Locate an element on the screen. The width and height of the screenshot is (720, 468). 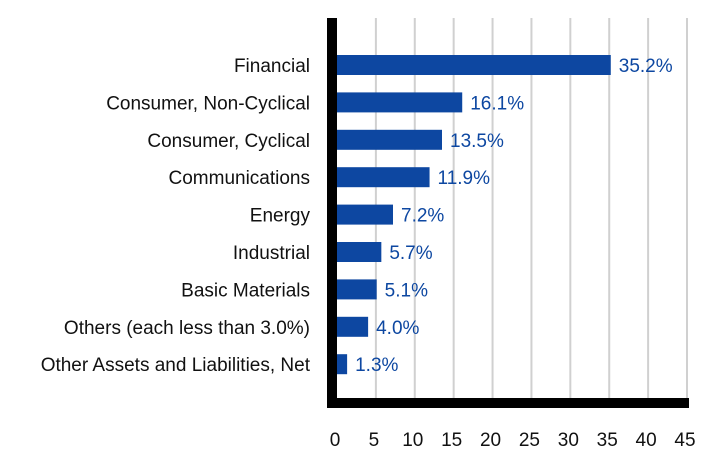
x-tick-label: 5 is located at coordinates (374, 440).